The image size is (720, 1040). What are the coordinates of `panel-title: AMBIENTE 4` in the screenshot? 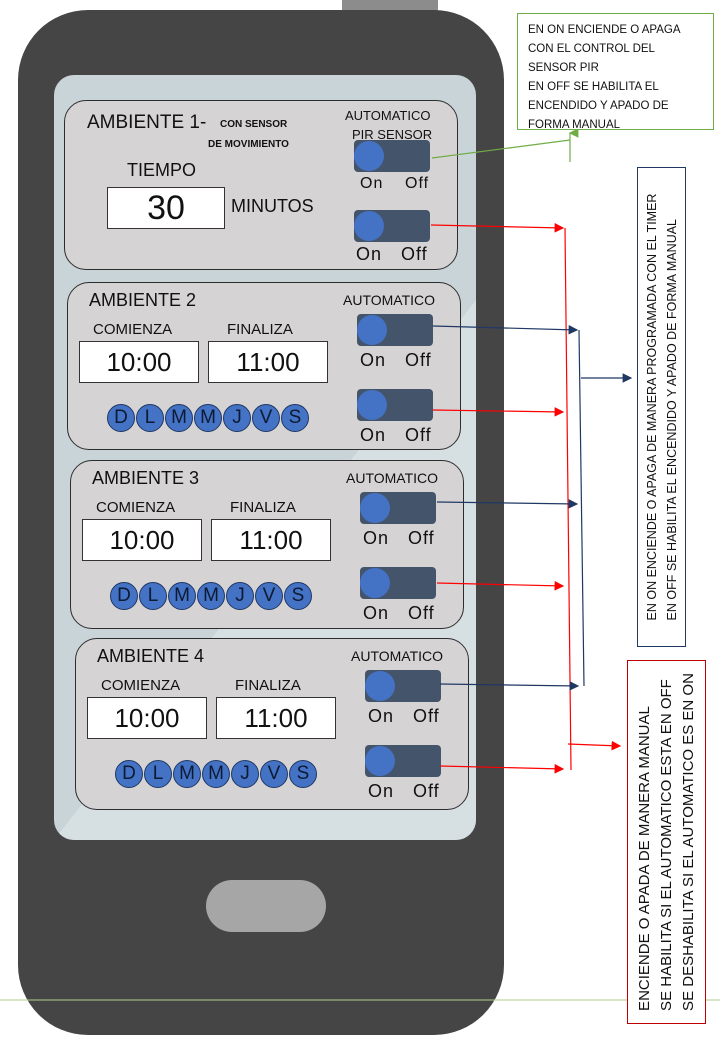 It's located at (151, 656).